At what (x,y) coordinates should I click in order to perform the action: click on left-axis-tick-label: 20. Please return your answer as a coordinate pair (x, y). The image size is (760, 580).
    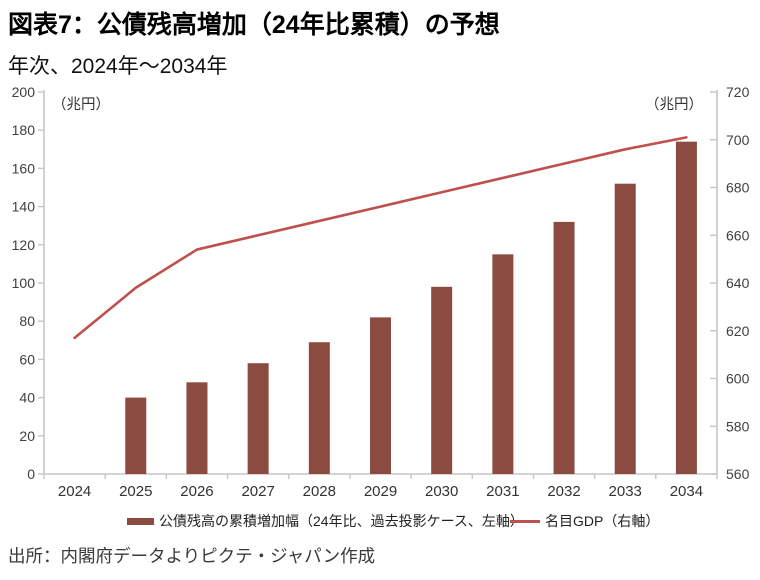
    Looking at the image, I should click on (27, 436).